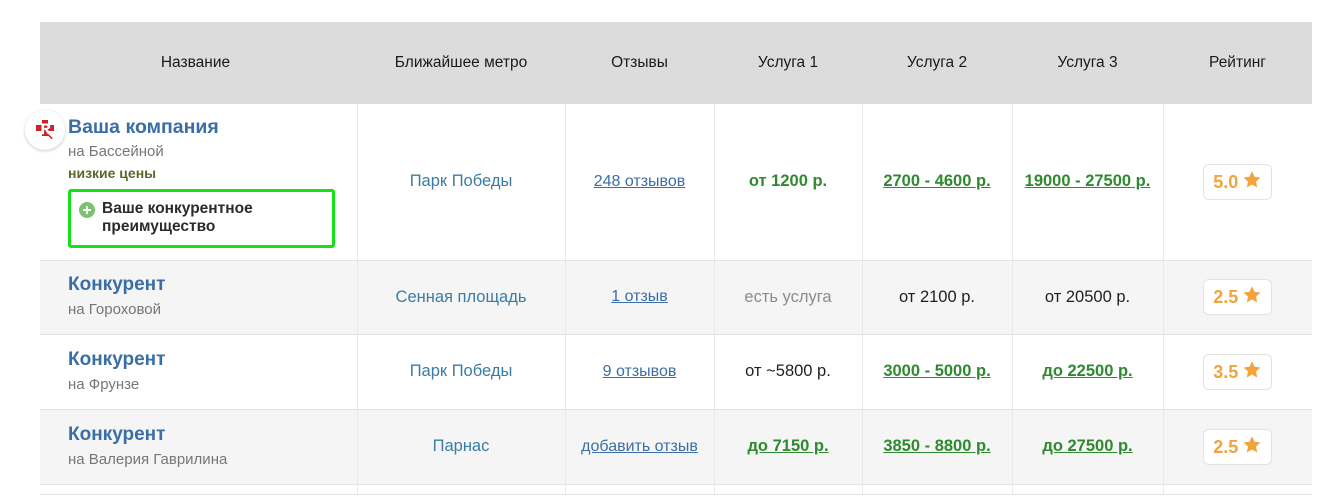 Image resolution: width=1330 pixels, height=500 pixels. I want to click on cell-service2: 3000 - 5000 р., so click(937, 372).